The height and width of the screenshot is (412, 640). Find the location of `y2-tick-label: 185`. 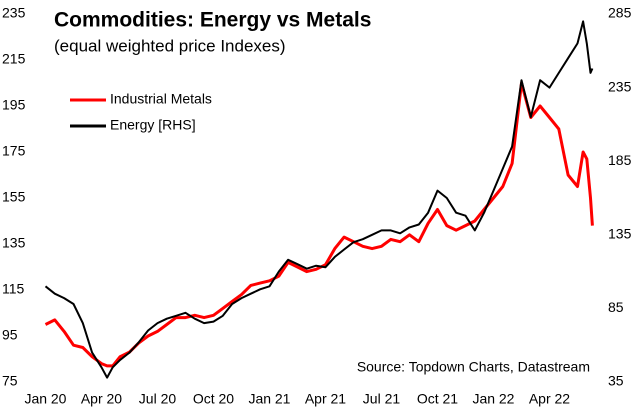

y2-tick-label: 185 is located at coordinates (620, 160).